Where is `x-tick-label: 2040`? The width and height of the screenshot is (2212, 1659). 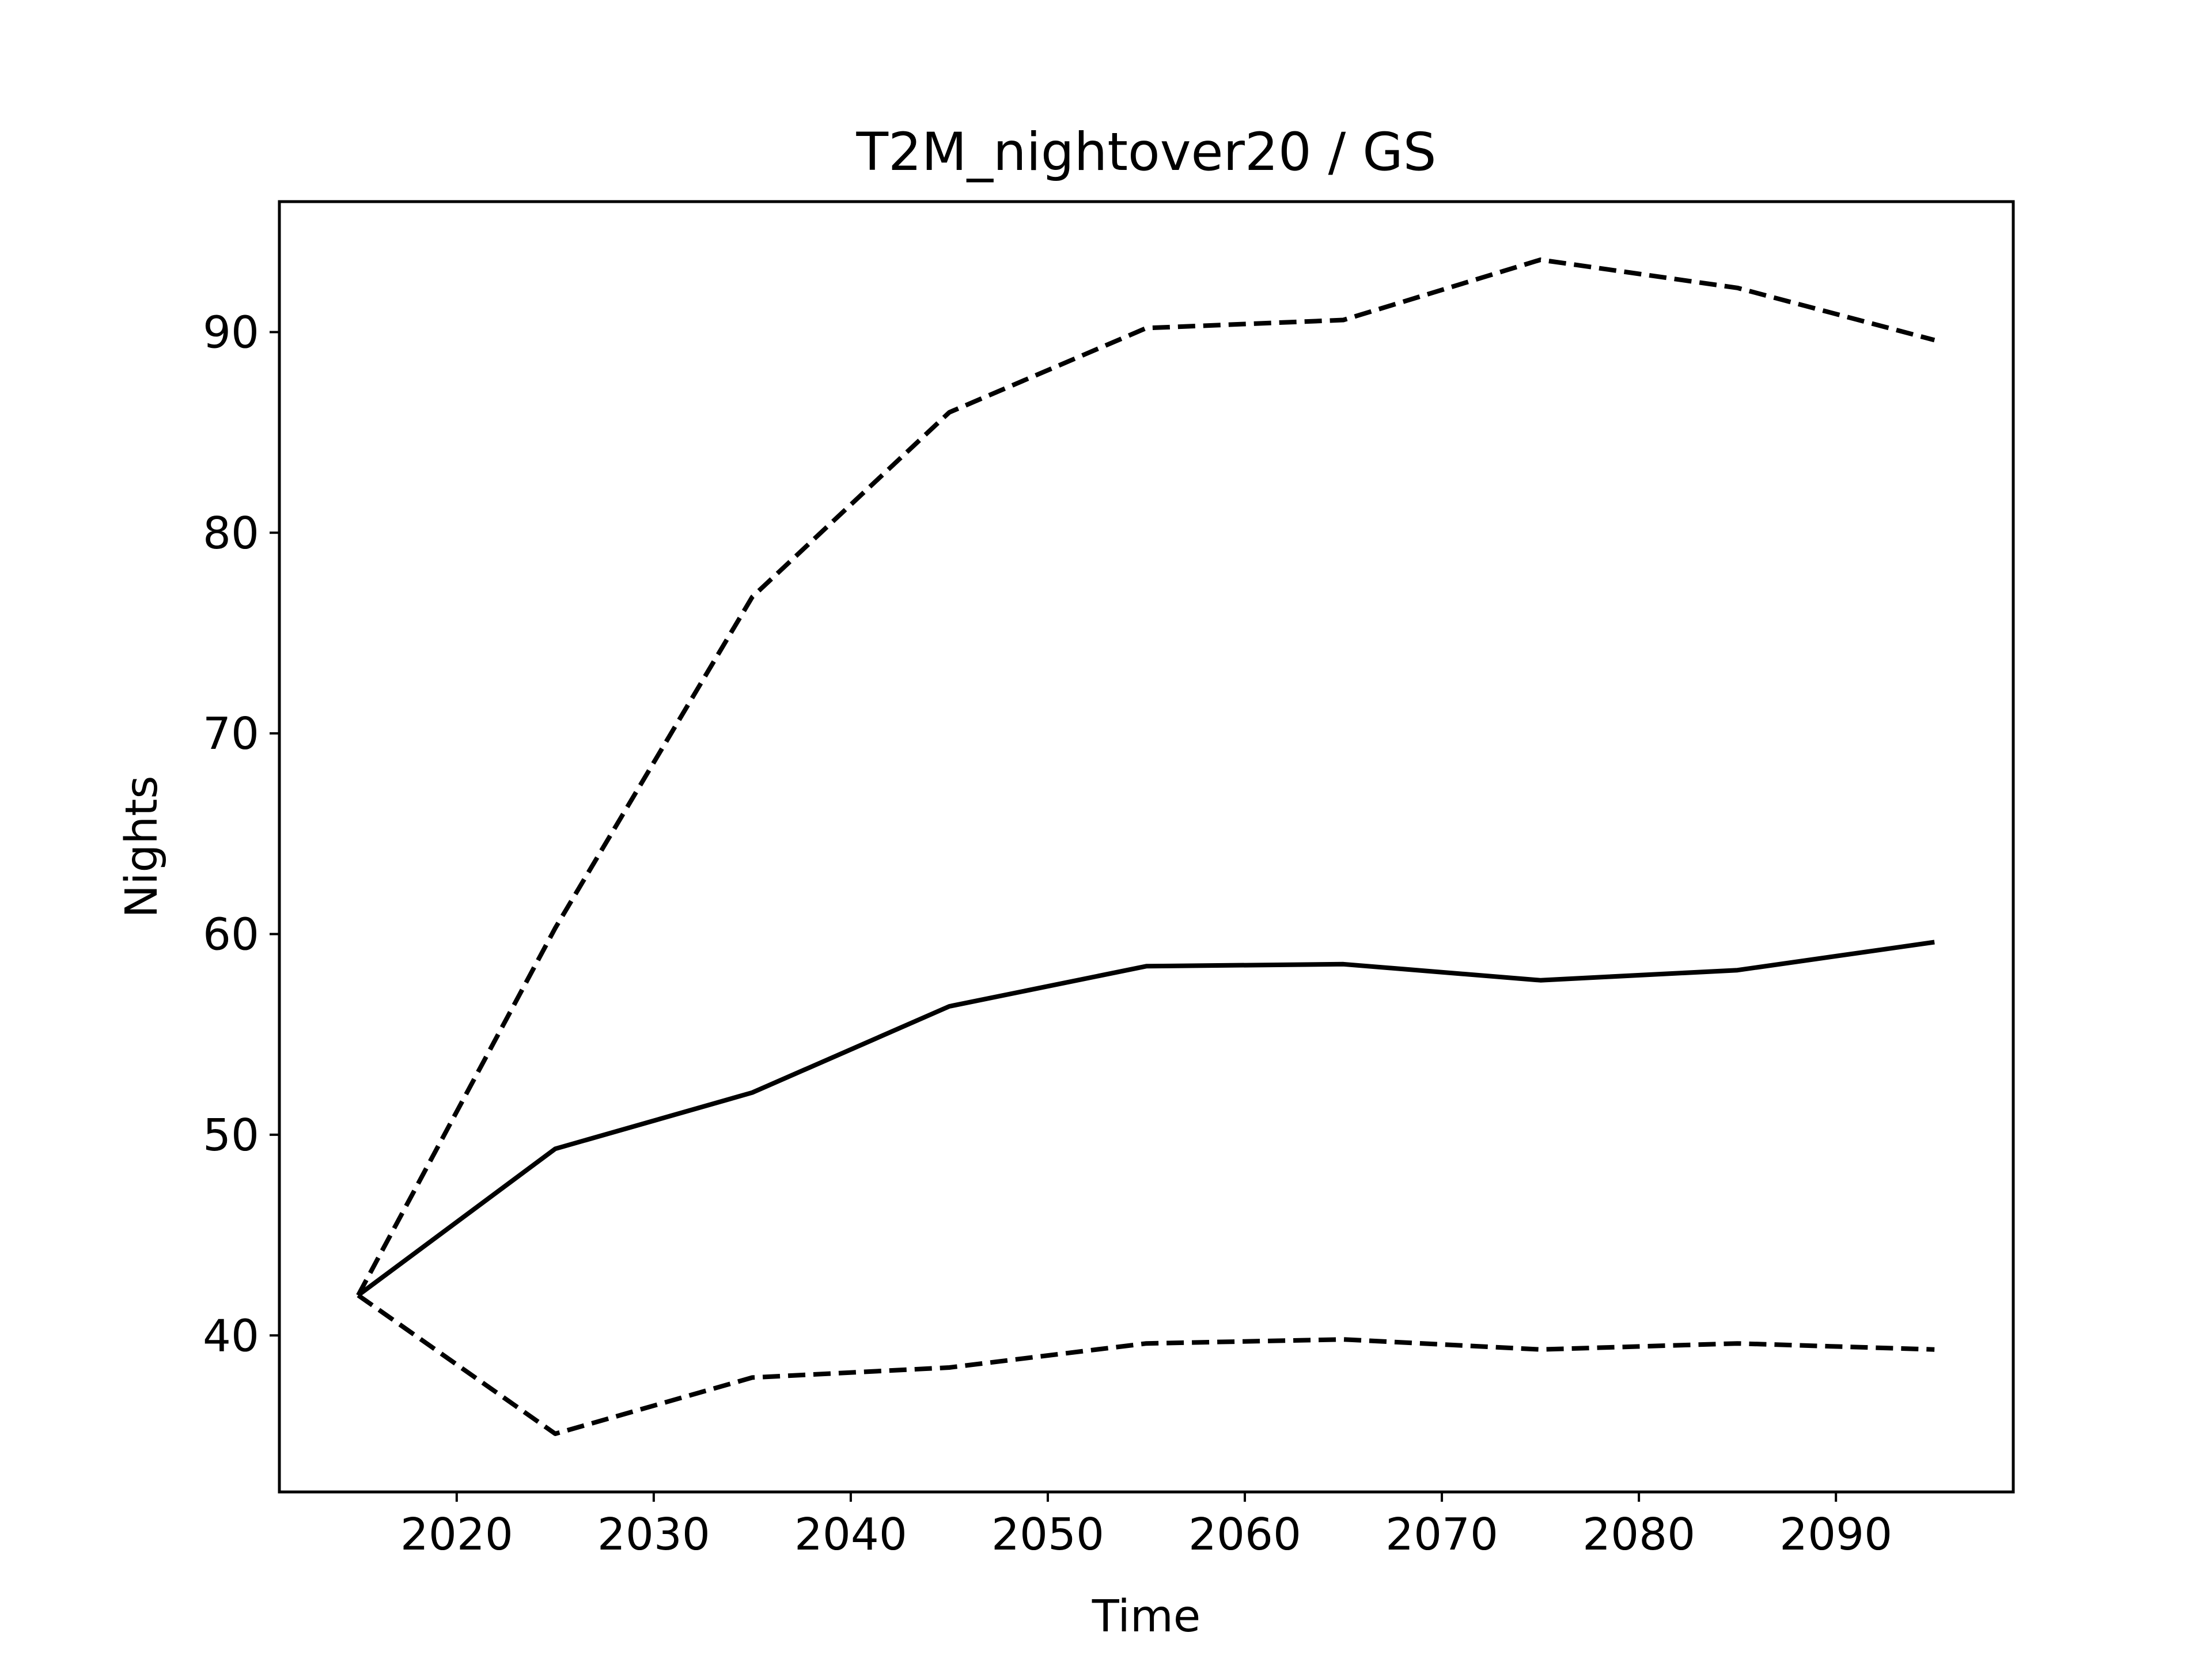 x-tick-label: 2040 is located at coordinates (850, 1534).